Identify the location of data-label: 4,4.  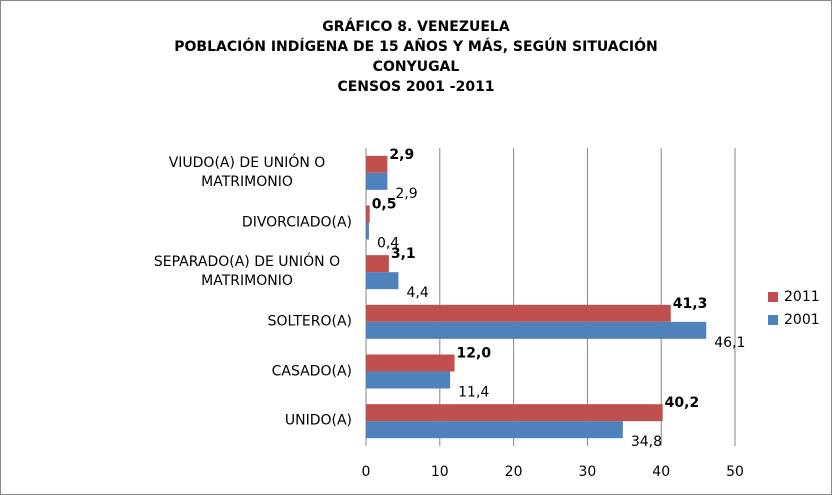
(417, 293).